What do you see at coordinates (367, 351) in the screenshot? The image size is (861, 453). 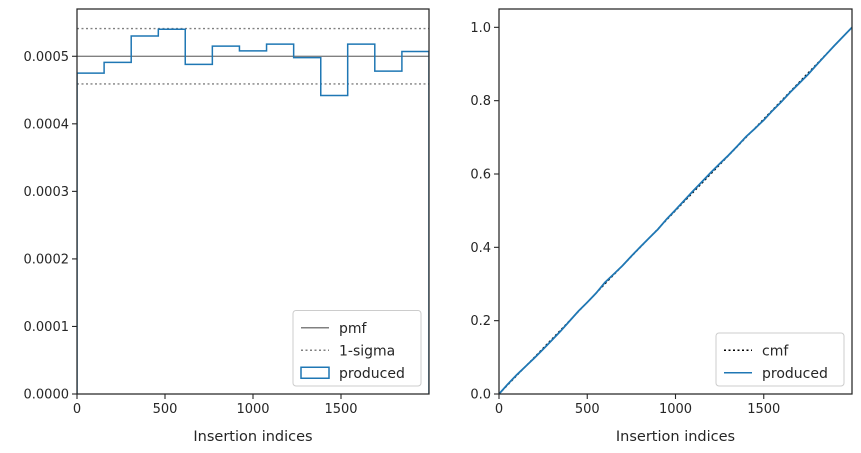 I see `legend-label-1-sigma: 1-sigma` at bounding box center [367, 351].